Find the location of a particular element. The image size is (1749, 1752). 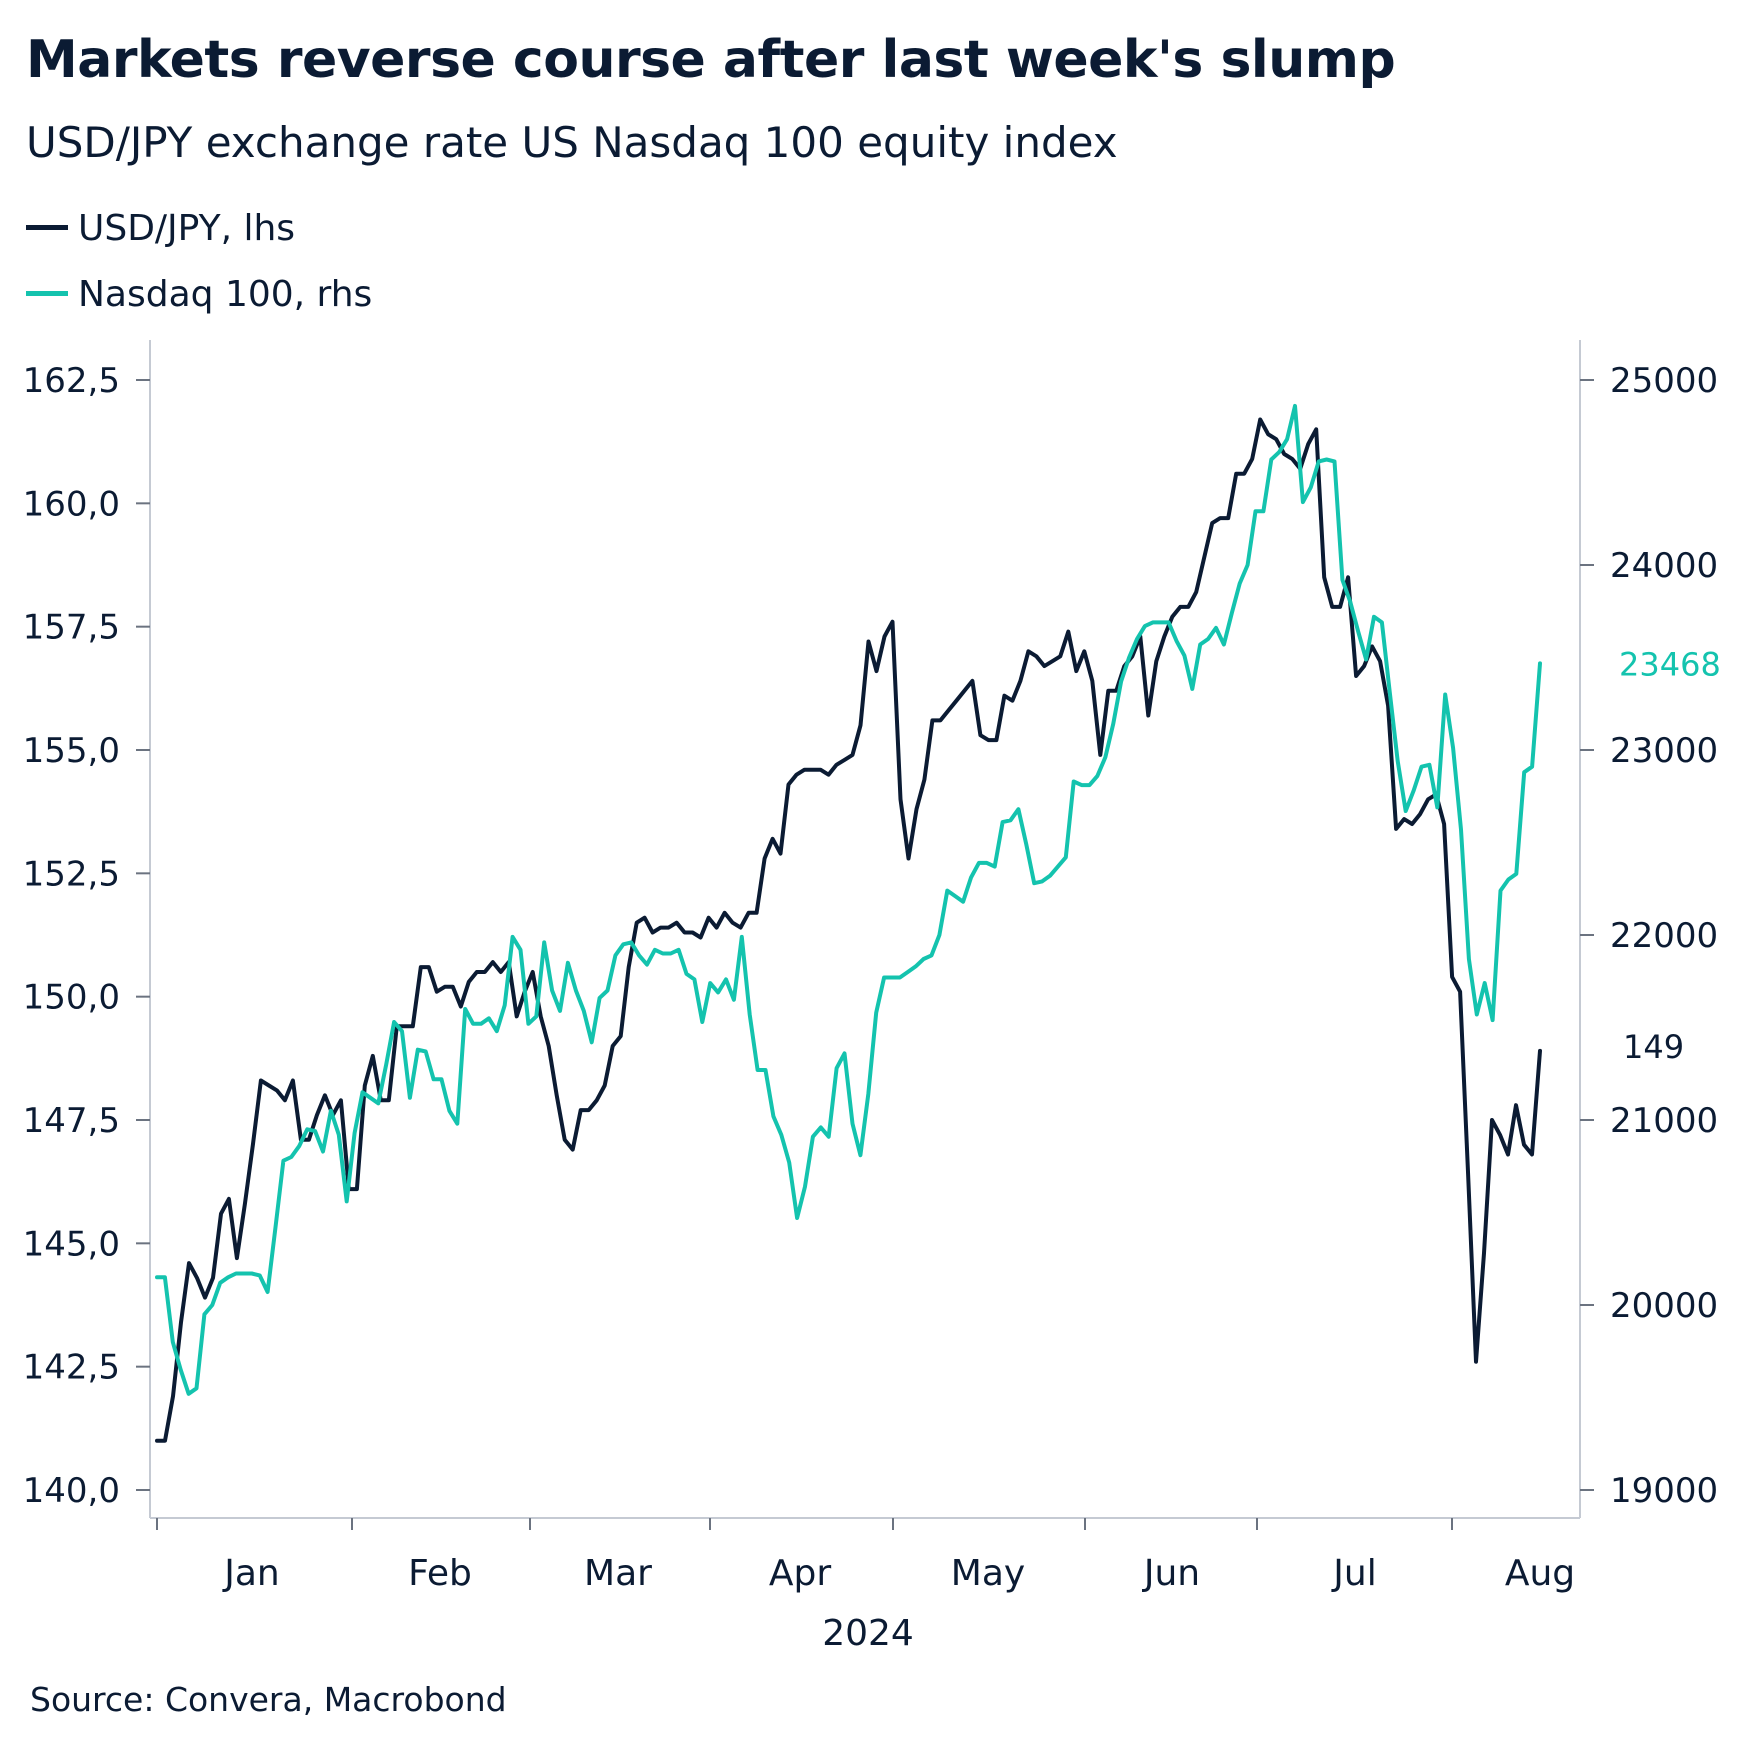

legend-label-nasdaq: Nasdaq 100, rhs is located at coordinates (225, 294).